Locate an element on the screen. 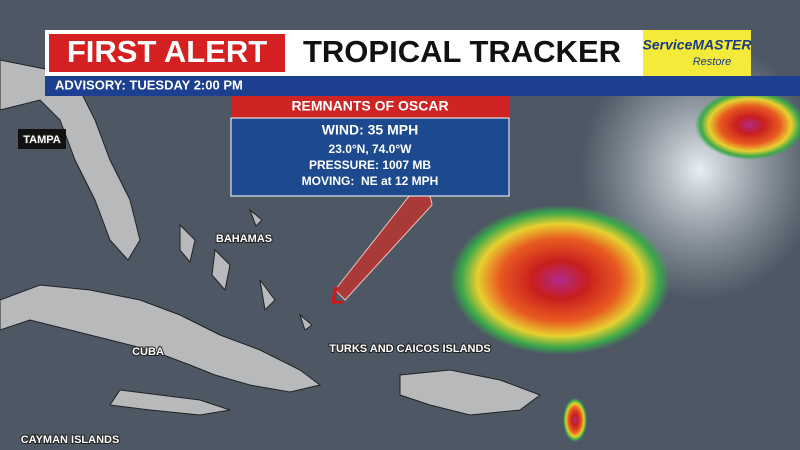  alert-text: FIRST ALERT is located at coordinates (167, 51).